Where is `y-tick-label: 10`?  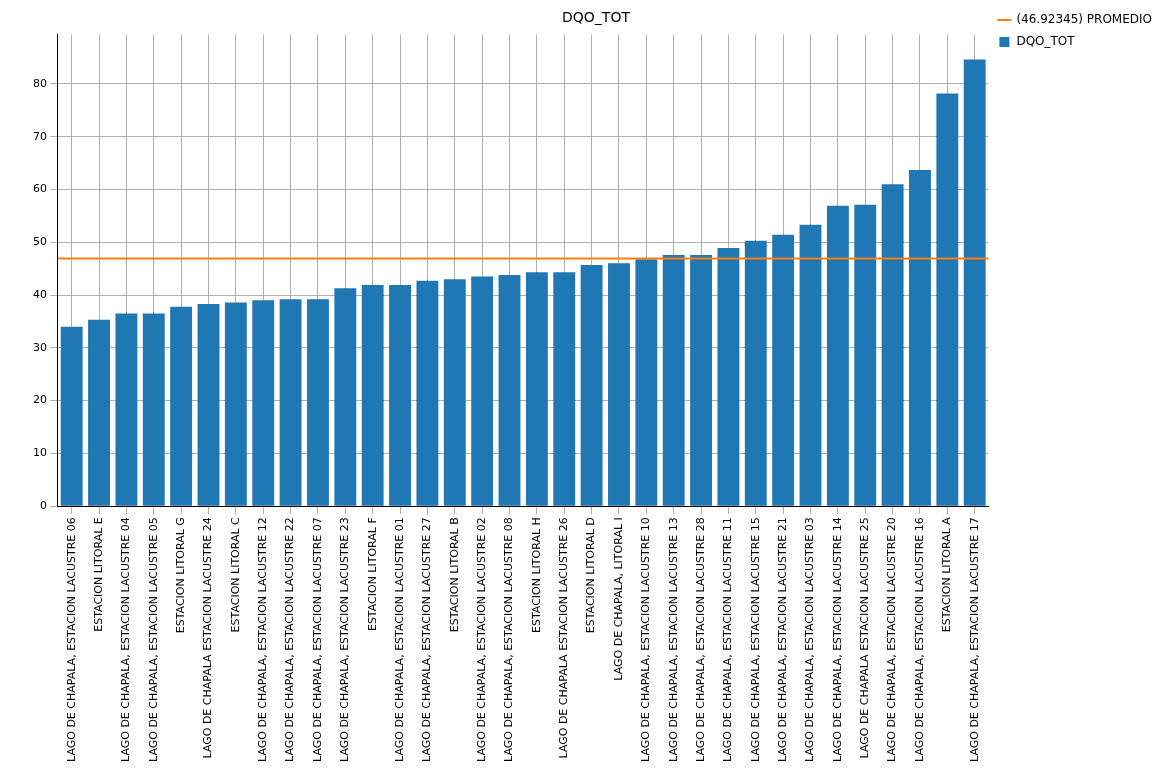
y-tick-label: 10 is located at coordinates (40, 453).